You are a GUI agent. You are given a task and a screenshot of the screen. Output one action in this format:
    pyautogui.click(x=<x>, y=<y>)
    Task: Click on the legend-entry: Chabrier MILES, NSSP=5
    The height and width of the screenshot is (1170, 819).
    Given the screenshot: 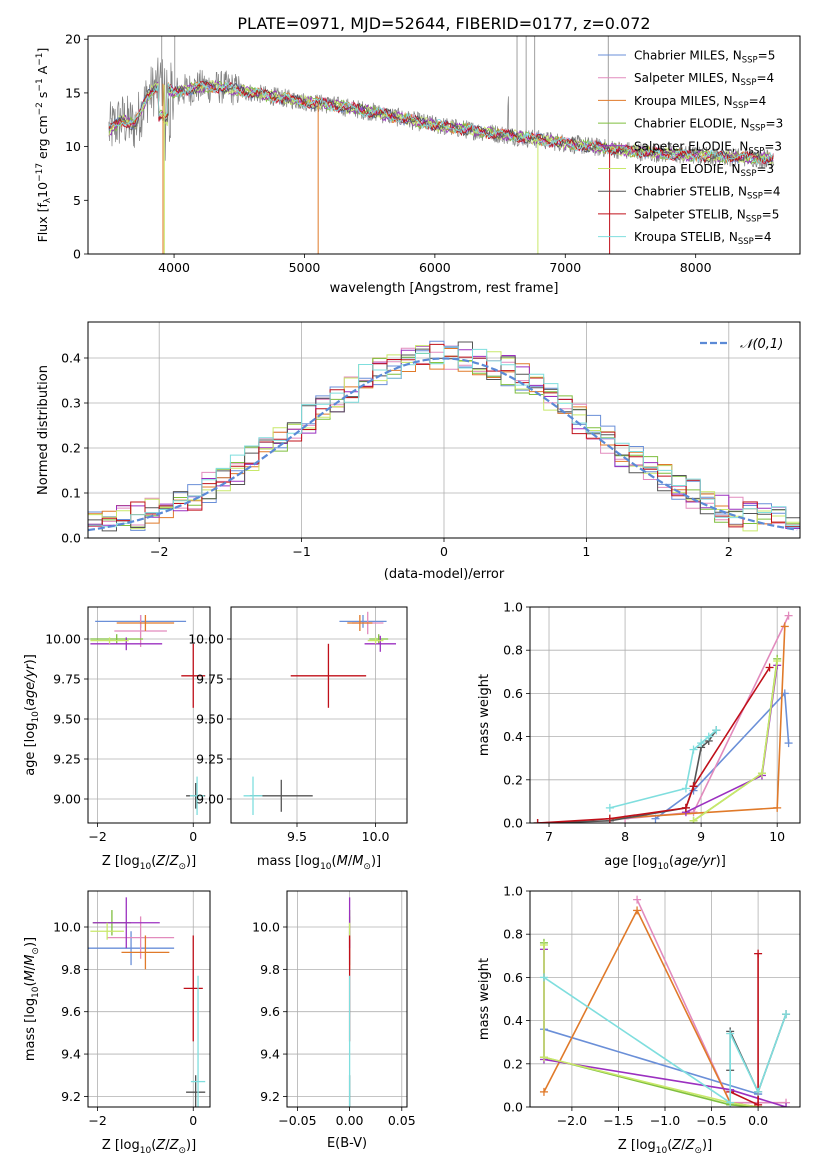 What is the action you would take?
    pyautogui.click(x=704, y=57)
    